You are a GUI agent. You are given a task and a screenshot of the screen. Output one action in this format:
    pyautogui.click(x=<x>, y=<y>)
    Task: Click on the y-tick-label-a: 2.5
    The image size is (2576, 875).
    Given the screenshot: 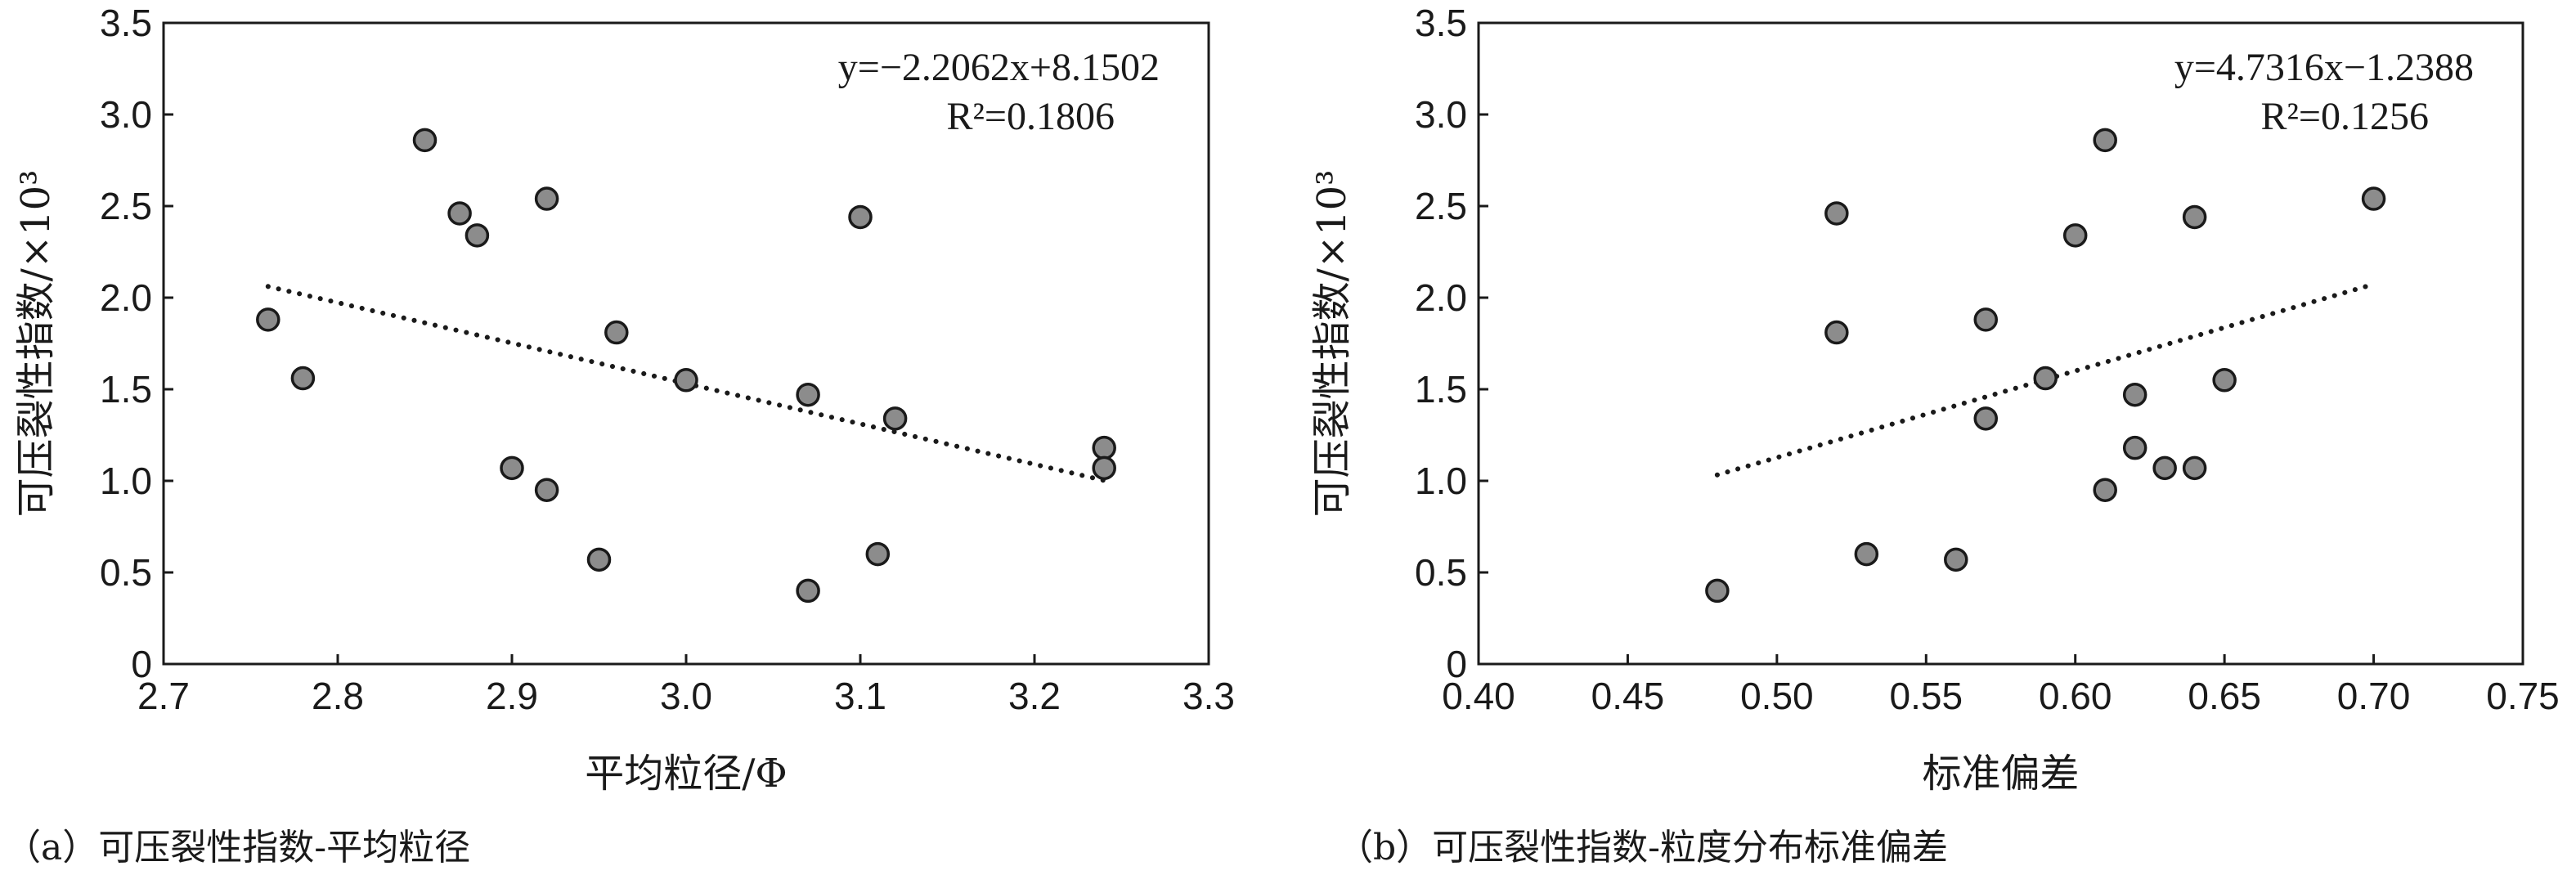 What is the action you would take?
    pyautogui.click(x=126, y=206)
    